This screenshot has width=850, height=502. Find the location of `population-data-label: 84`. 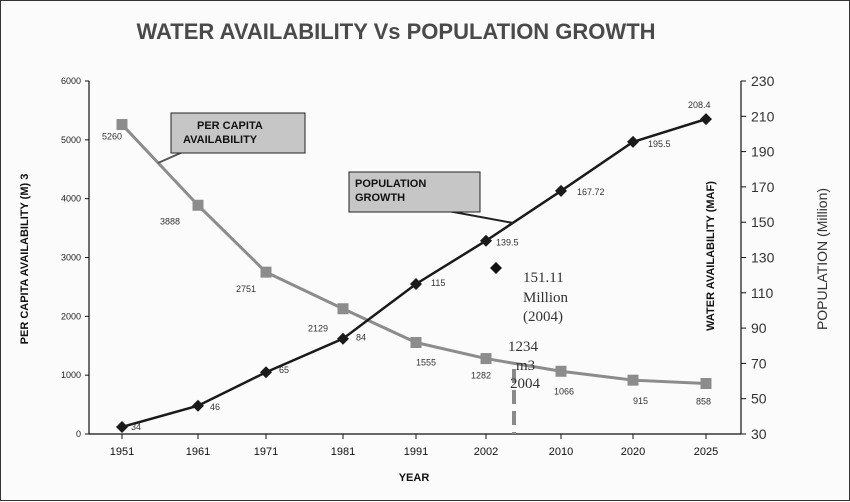

population-data-label: 84 is located at coordinates (361, 338).